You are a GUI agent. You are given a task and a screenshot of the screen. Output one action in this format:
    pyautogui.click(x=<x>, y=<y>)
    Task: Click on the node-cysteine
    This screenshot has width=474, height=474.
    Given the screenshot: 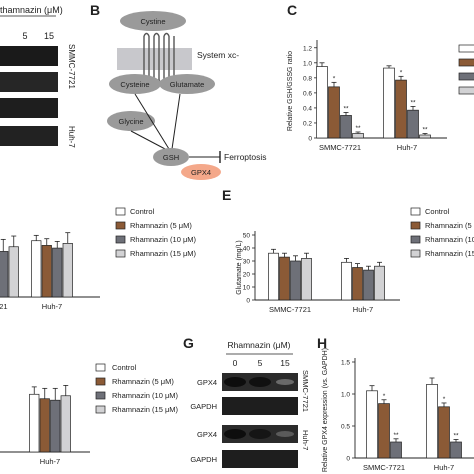 What is the action you would take?
    pyautogui.click(x=135, y=84)
    